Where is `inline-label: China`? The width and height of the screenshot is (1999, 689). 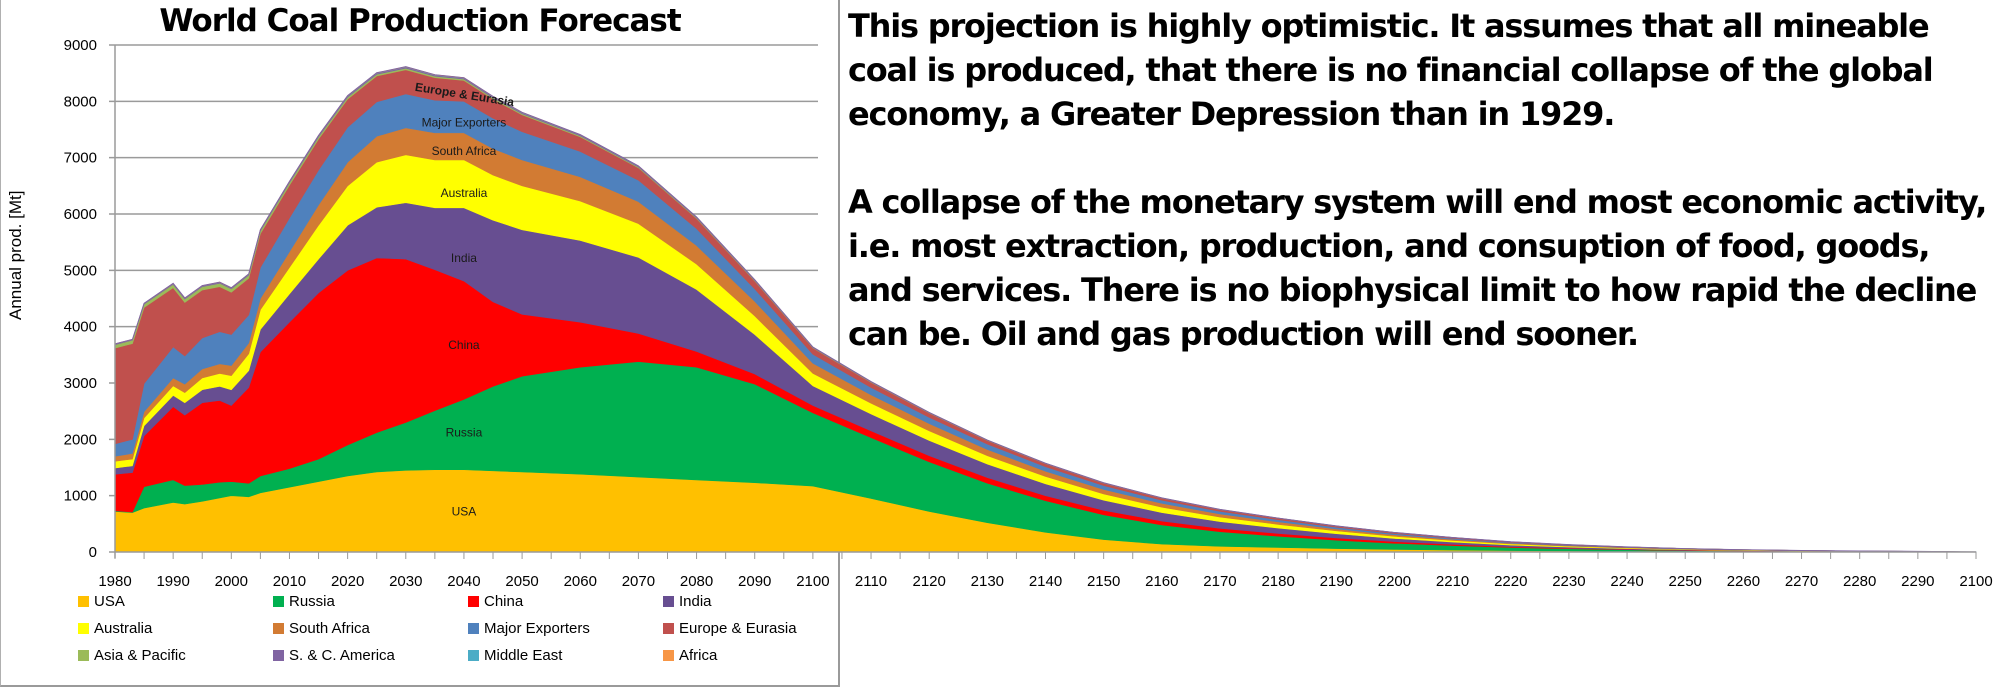 inline-label: China is located at coordinates (464, 345).